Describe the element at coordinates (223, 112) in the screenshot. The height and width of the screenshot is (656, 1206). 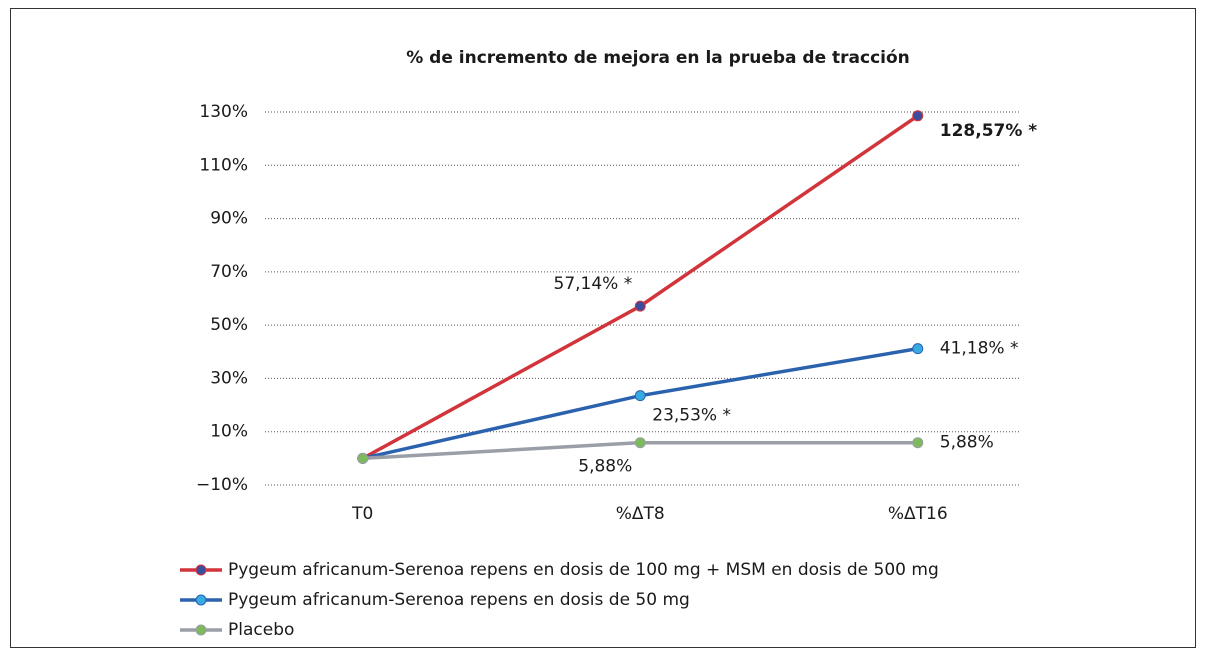
I see `y-tick-label: 130%` at that location.